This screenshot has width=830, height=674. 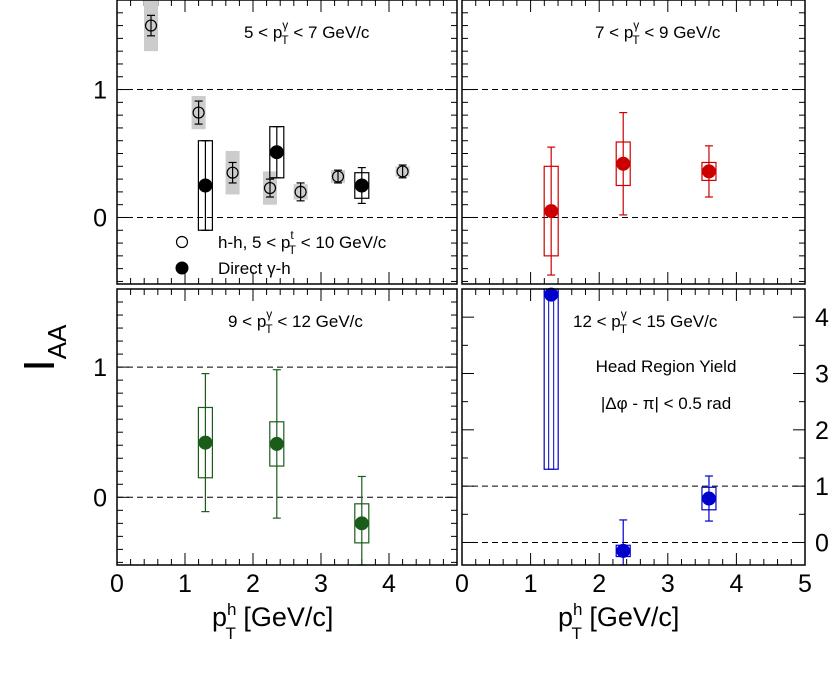 I want to click on legend-label: Direct γ-h, so click(x=254, y=268).